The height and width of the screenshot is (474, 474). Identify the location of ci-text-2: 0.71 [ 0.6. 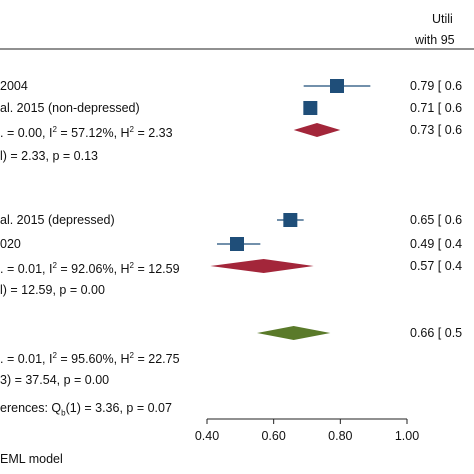
(436, 108).